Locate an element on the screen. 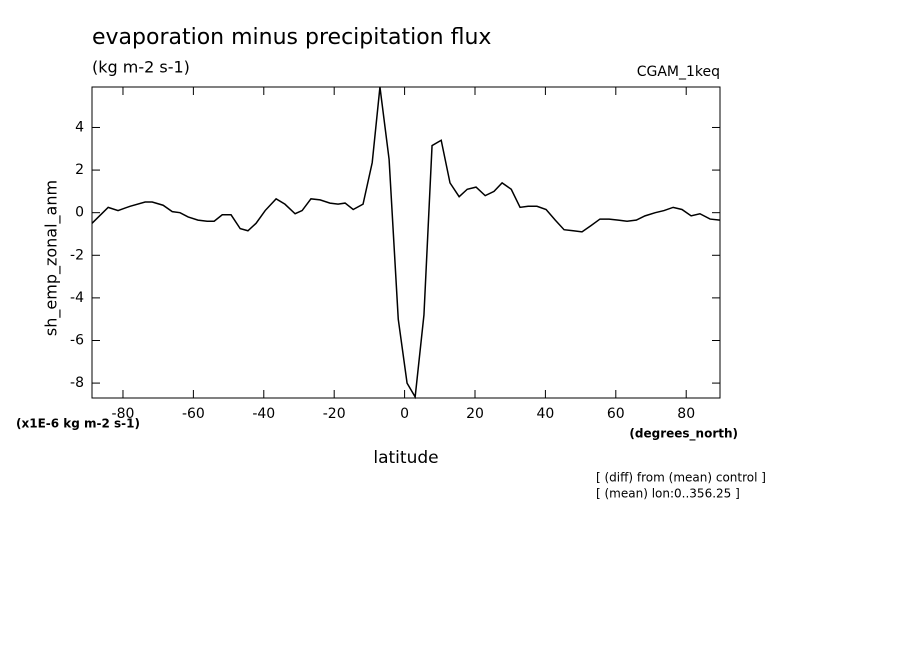 This screenshot has height=654, width=904. dataset-label: CGAM_1keq is located at coordinates (678, 72).